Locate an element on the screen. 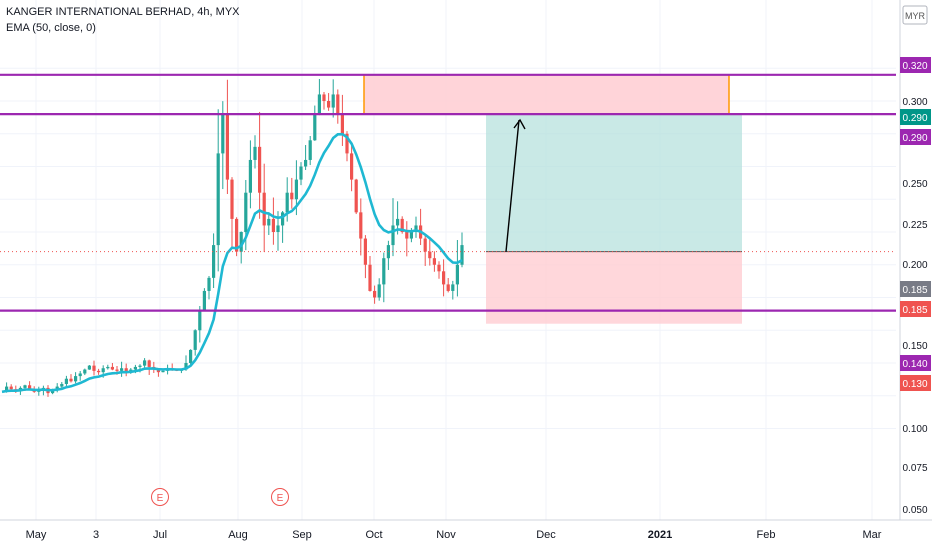 The height and width of the screenshot is (555, 932). arrow-line is located at coordinates (512, 186).